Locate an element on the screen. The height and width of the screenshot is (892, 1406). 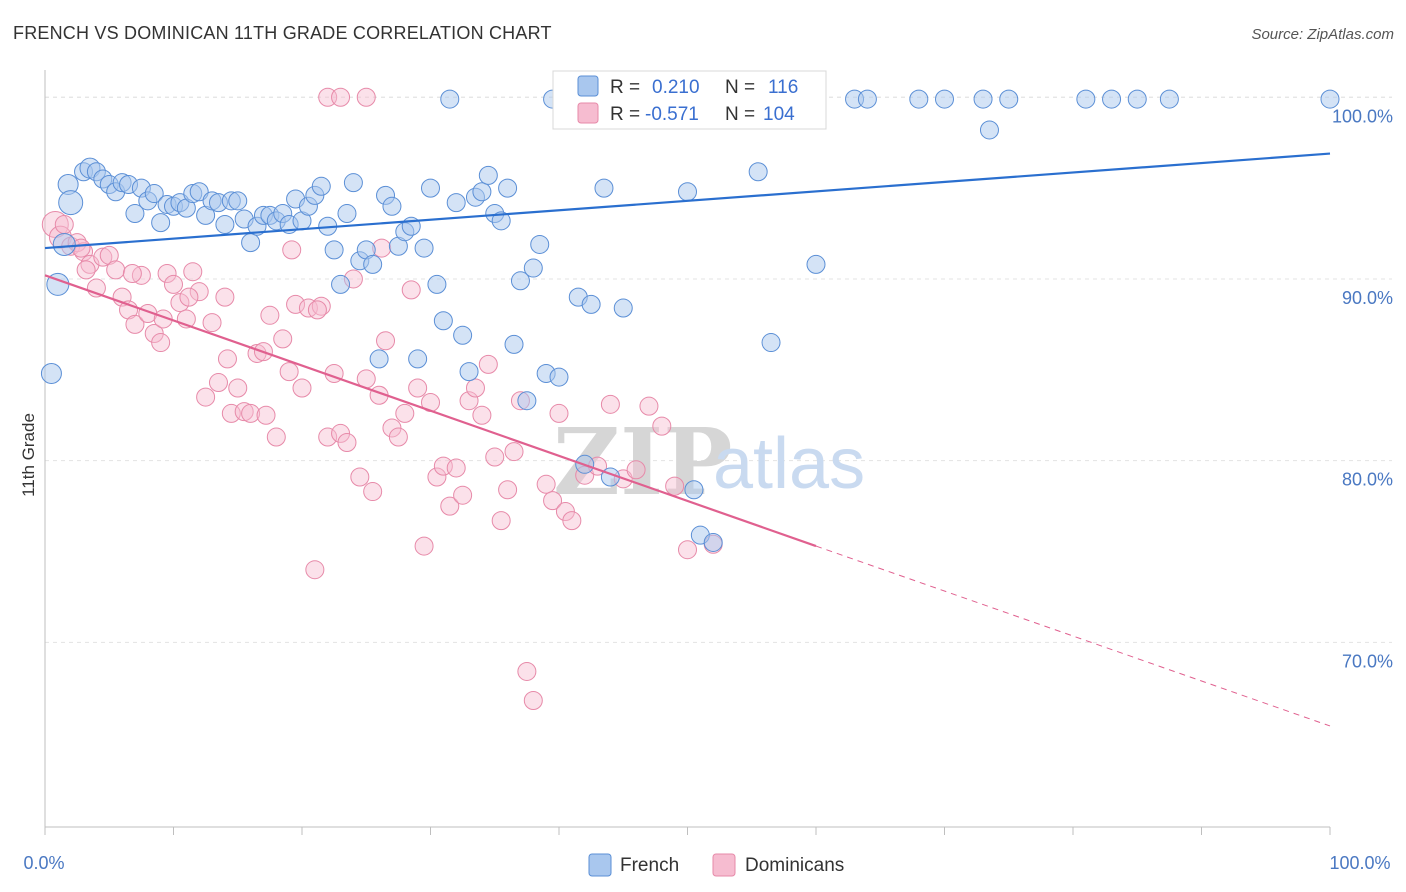
bottom-legend: French Dominicans is located at coordinates (716, 865).